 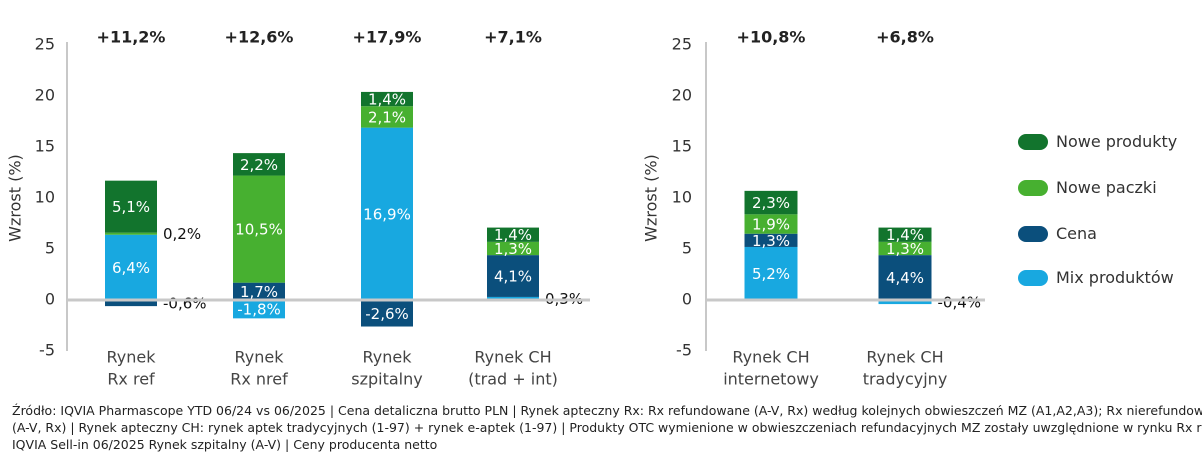 I want to click on total-label: +11,2%, so click(x=131, y=37).